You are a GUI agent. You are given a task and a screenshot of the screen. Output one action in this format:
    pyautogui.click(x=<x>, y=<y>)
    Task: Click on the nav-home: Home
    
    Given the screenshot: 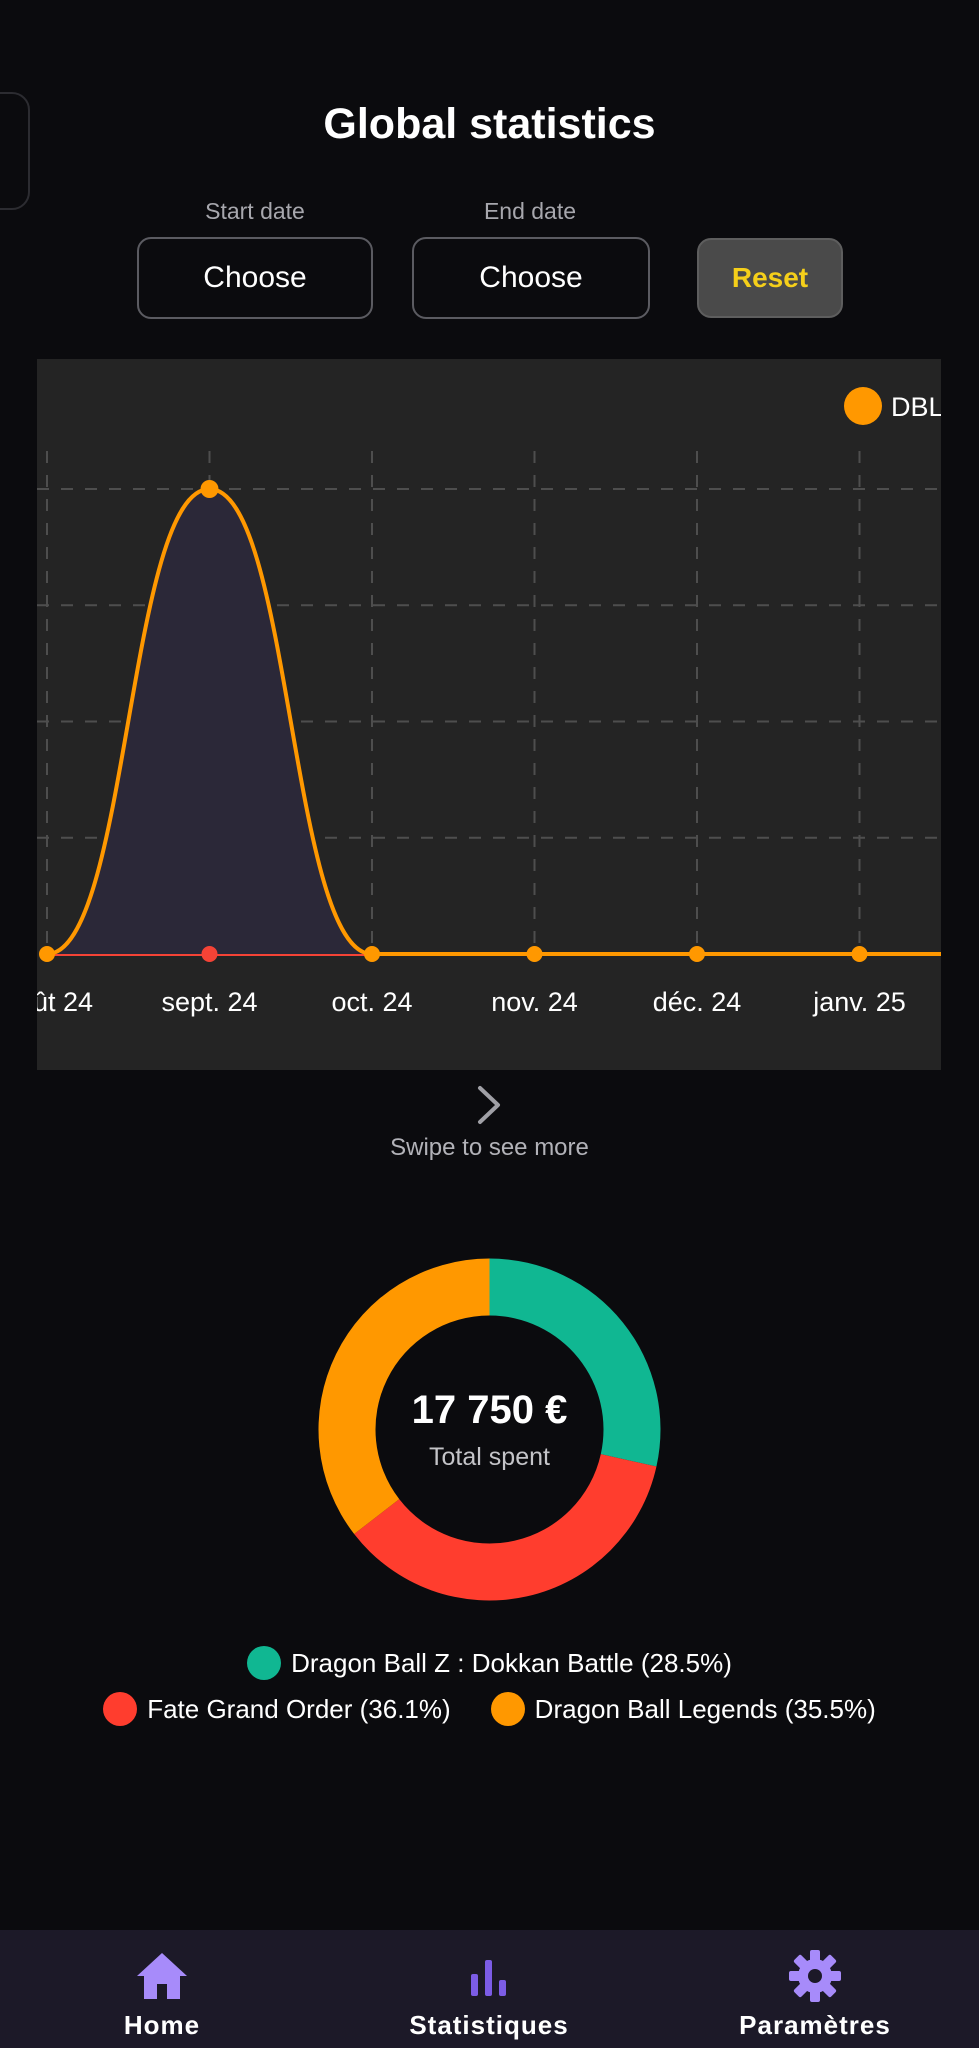 What is the action you would take?
    pyautogui.click(x=162, y=1995)
    